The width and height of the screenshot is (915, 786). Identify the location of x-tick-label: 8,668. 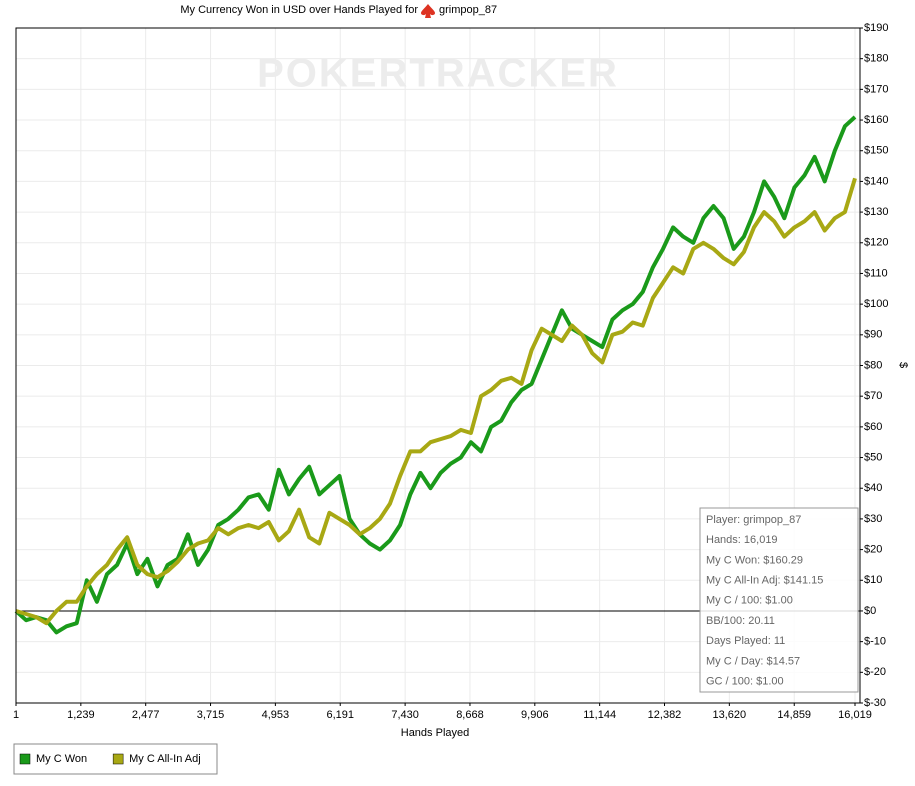
(470, 715).